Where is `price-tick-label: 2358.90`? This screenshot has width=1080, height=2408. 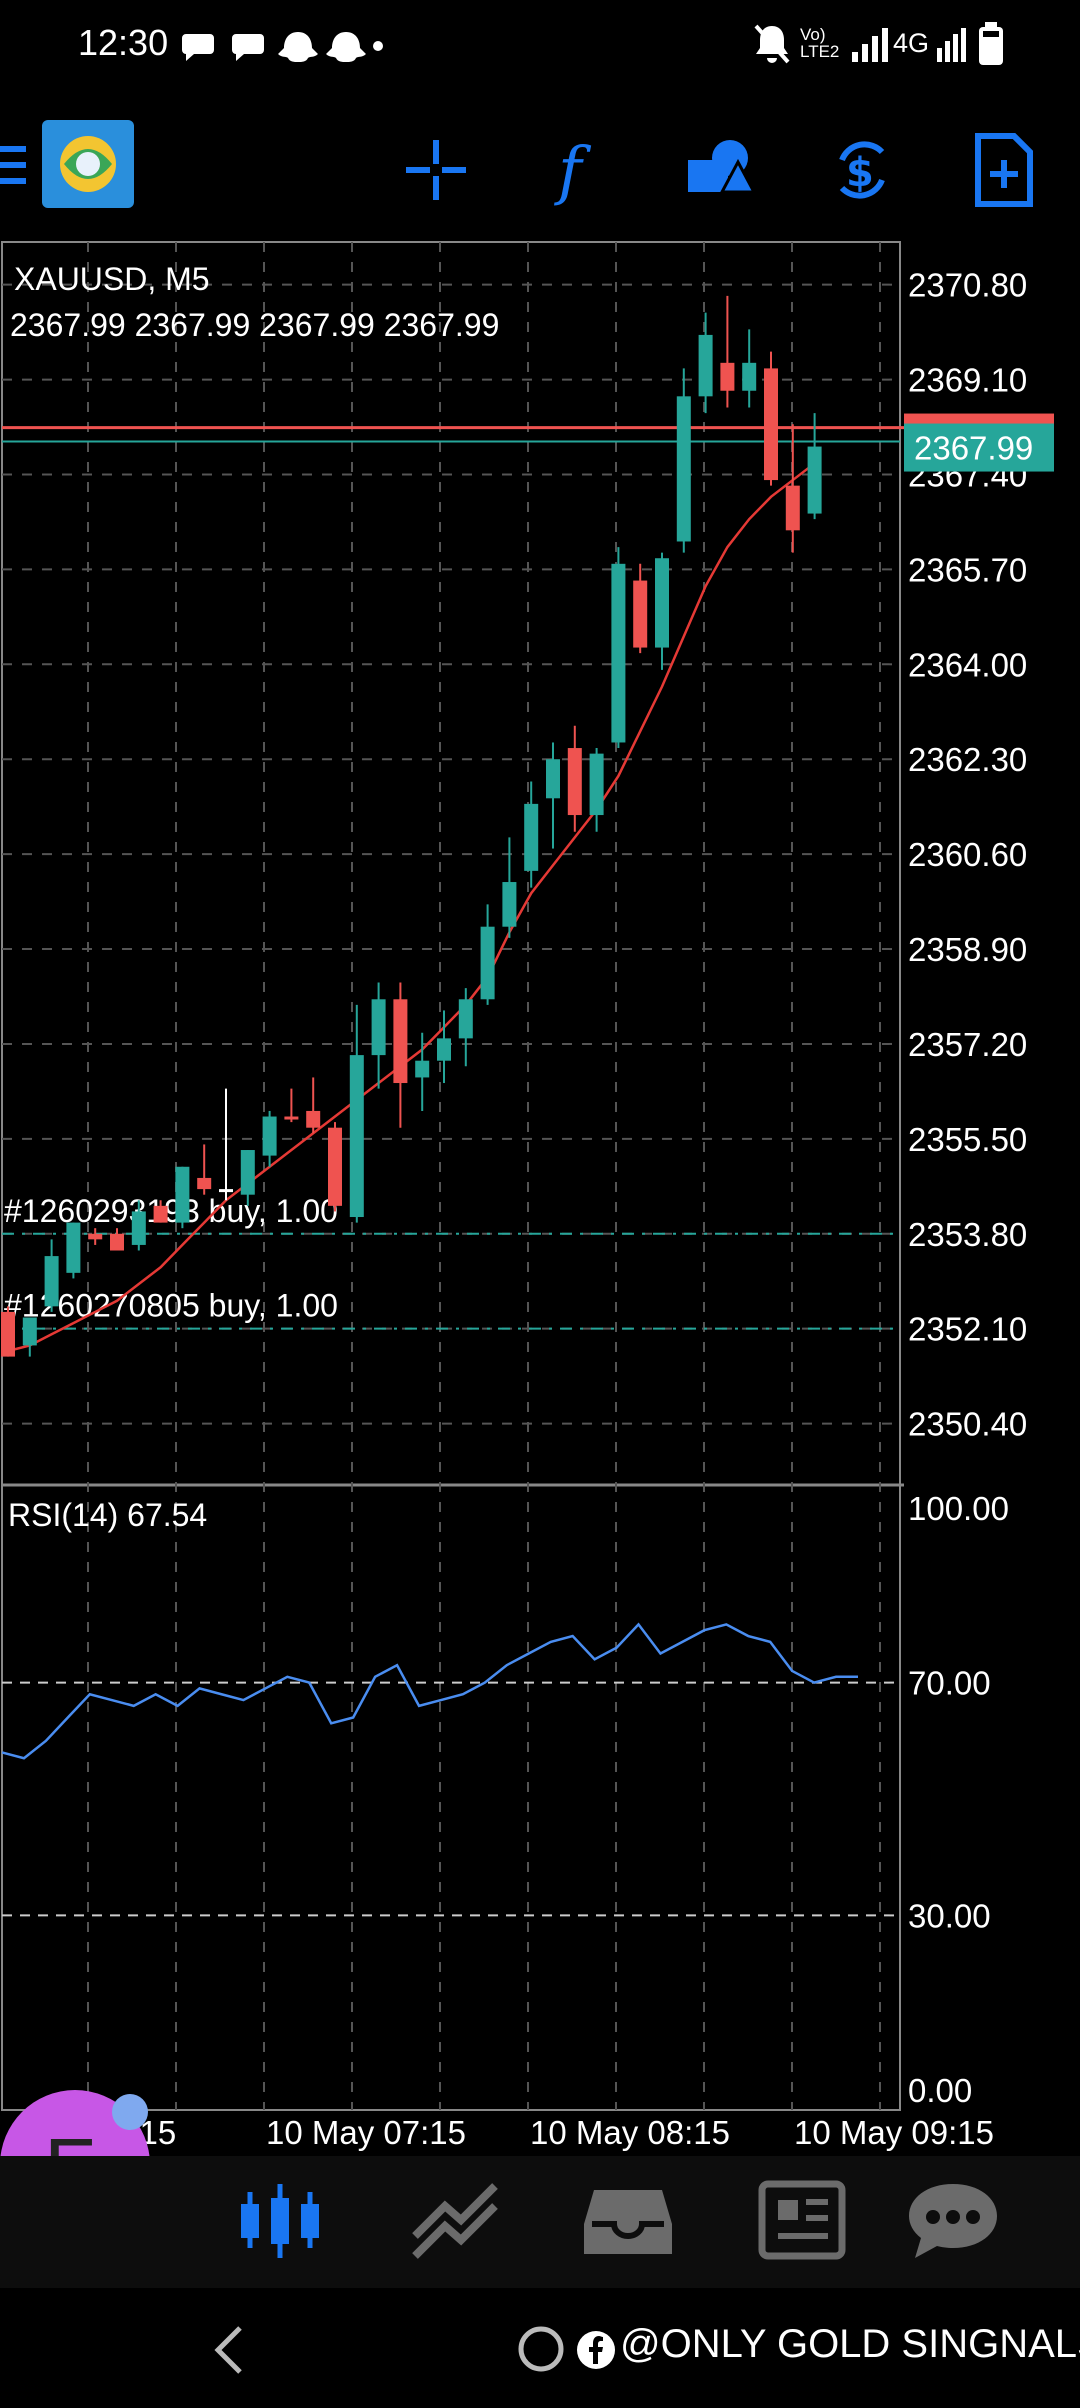
price-tick-label: 2358.90 is located at coordinates (967, 949).